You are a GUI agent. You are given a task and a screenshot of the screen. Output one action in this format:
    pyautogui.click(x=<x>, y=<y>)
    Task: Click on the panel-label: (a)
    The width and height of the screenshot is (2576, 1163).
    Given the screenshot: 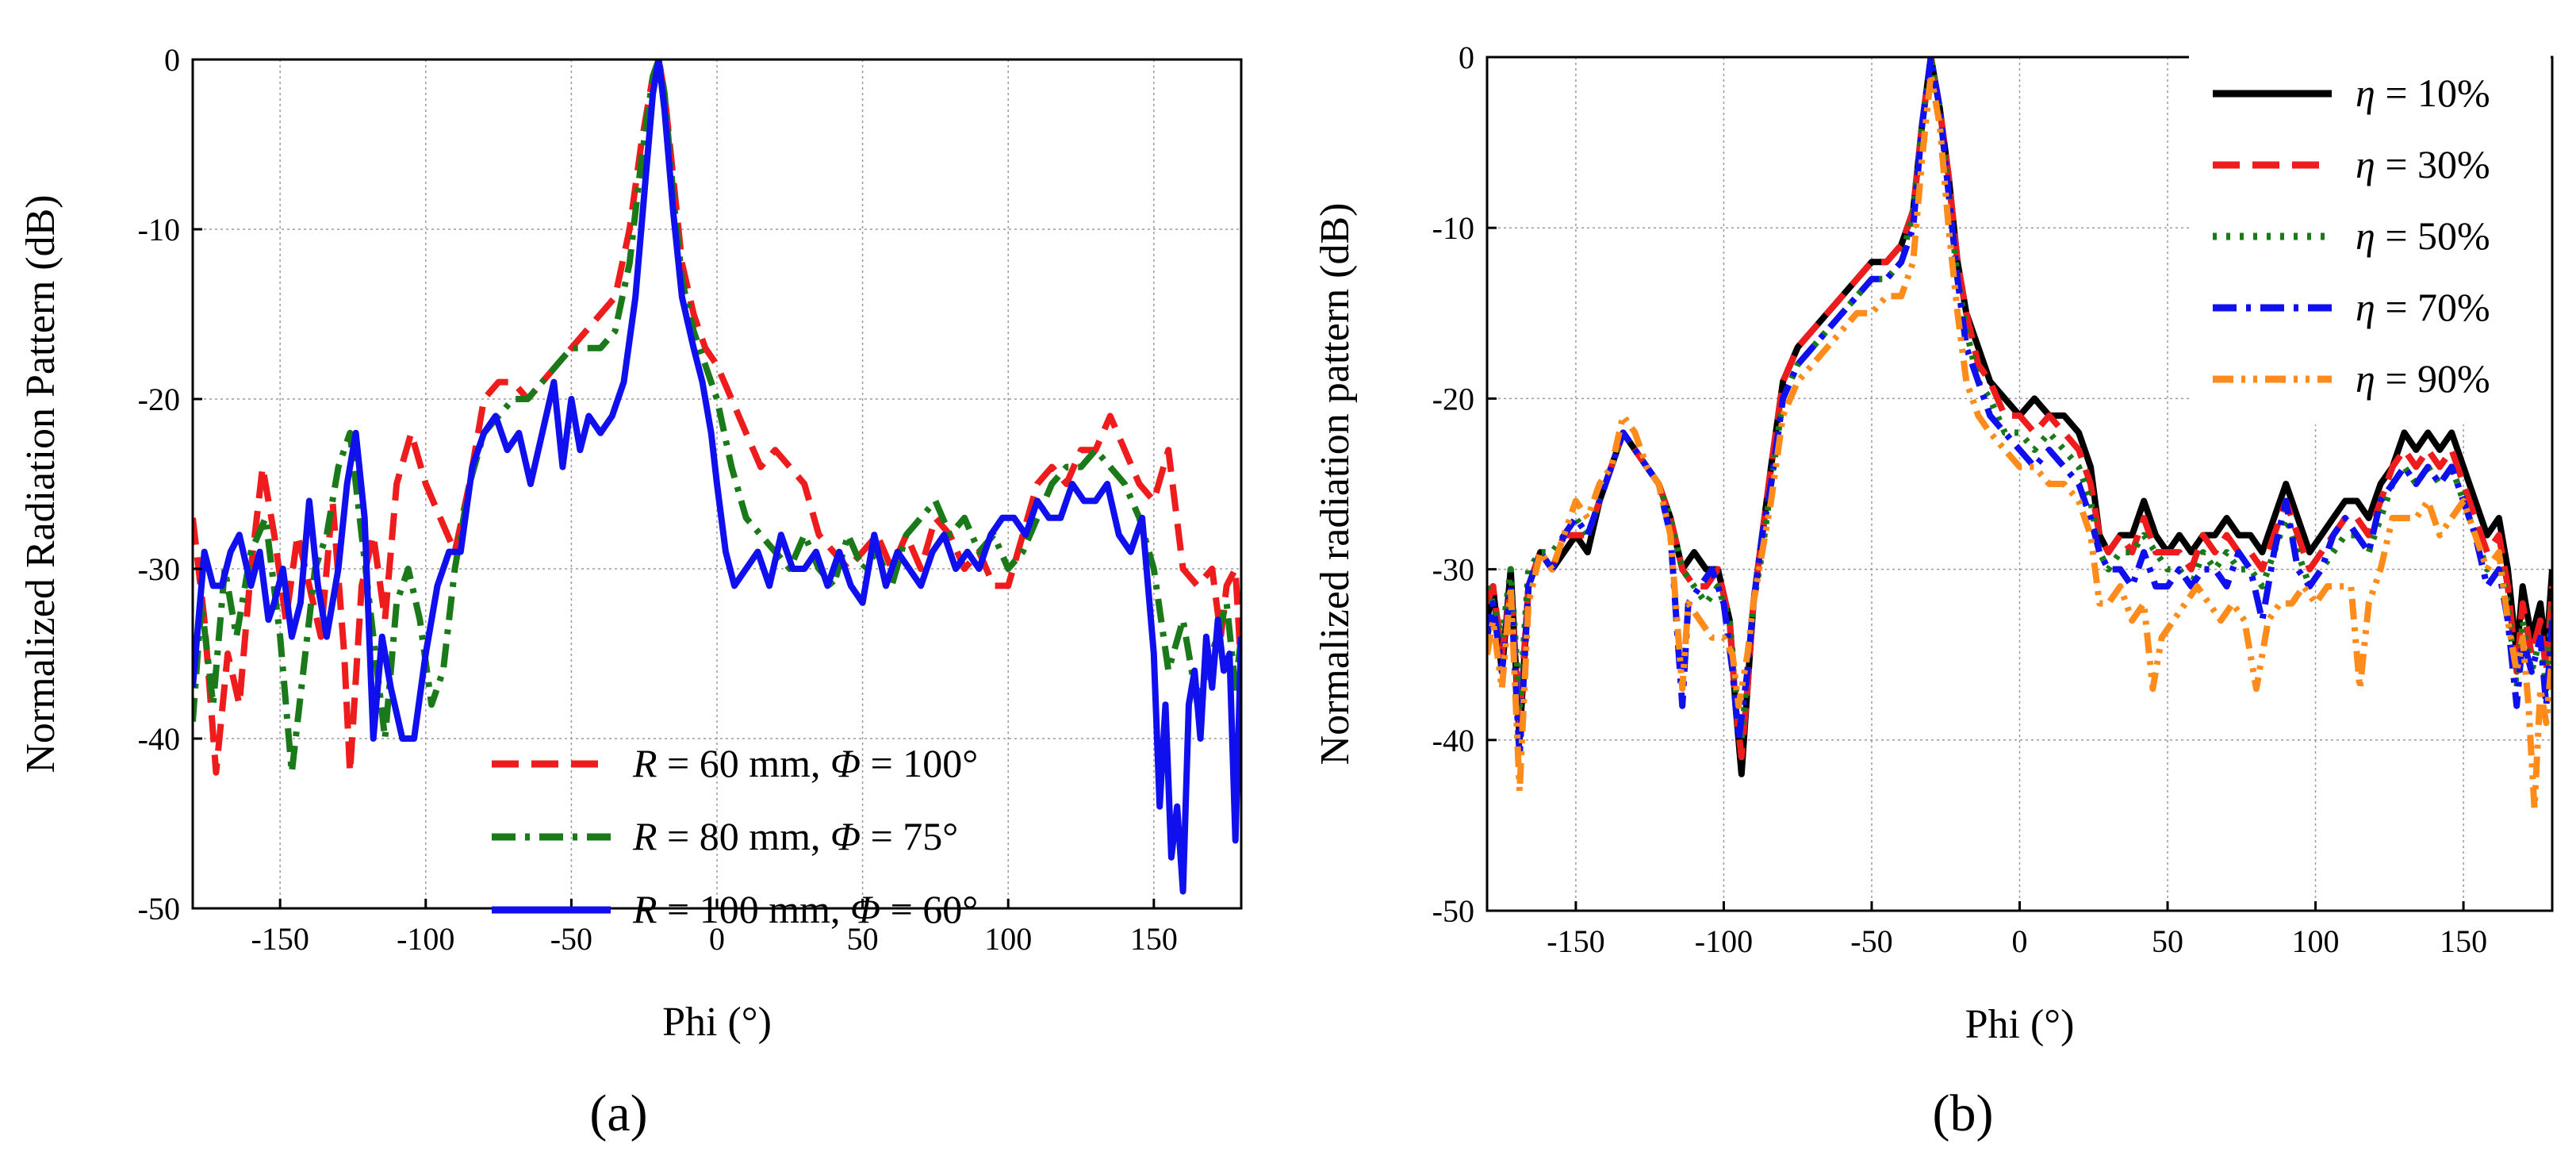 What is the action you would take?
    pyautogui.click(x=618, y=1113)
    